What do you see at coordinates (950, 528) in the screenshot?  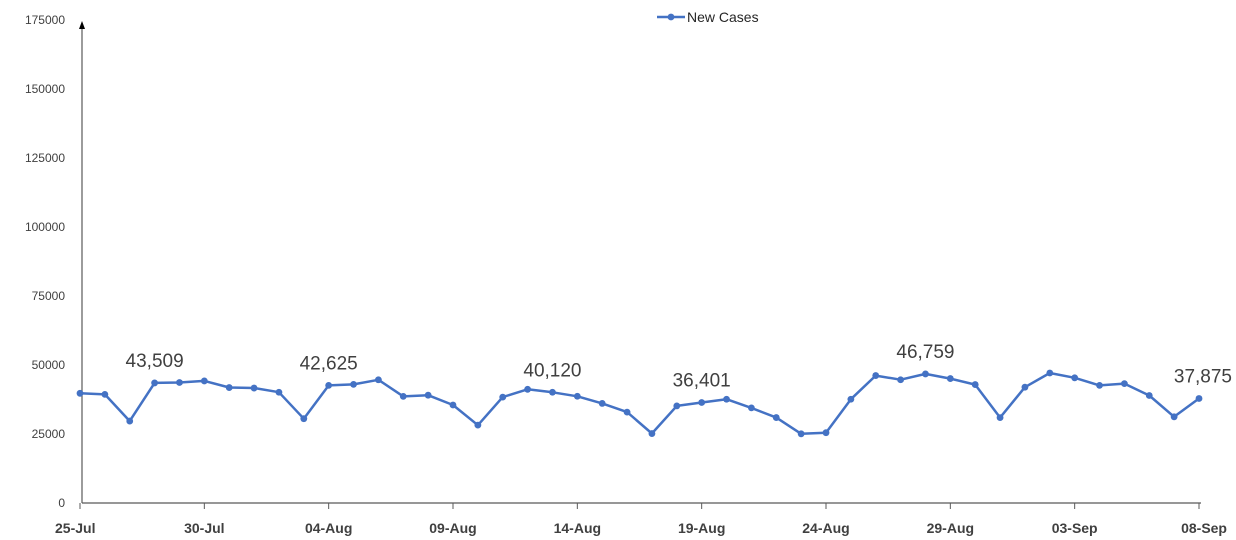 I see `x-tick-label: 29-Aug` at bounding box center [950, 528].